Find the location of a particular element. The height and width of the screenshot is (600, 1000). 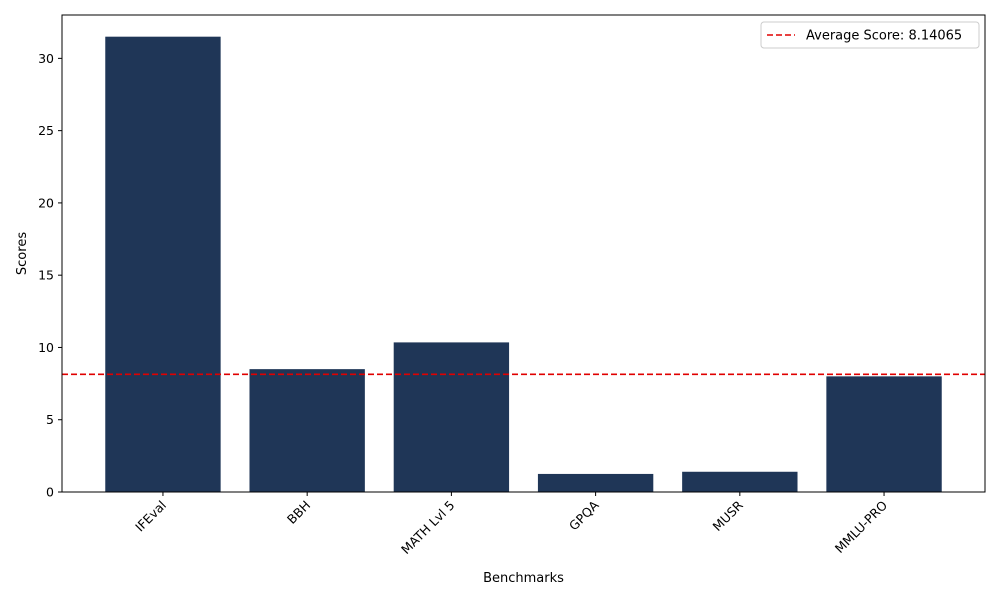

y-tick-label: 10 is located at coordinates (46, 347).